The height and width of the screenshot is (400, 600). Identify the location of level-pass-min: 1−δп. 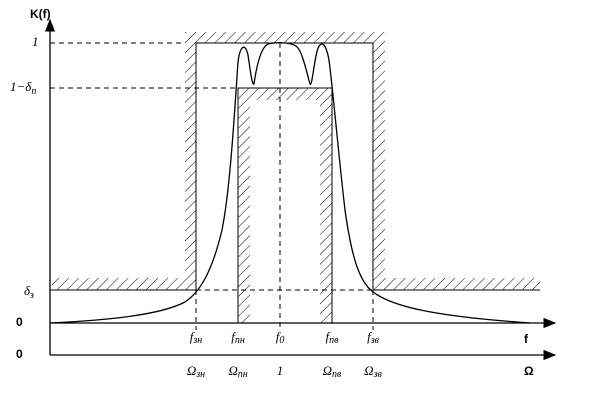
(23, 88).